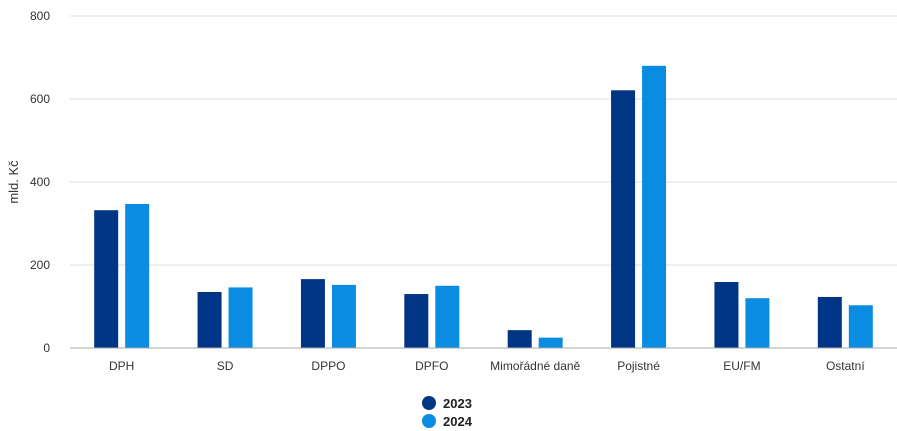 Image resolution: width=897 pixels, height=431 pixels. What do you see at coordinates (328, 366) in the screenshot?
I see `x-tick-label: DPPO` at bounding box center [328, 366].